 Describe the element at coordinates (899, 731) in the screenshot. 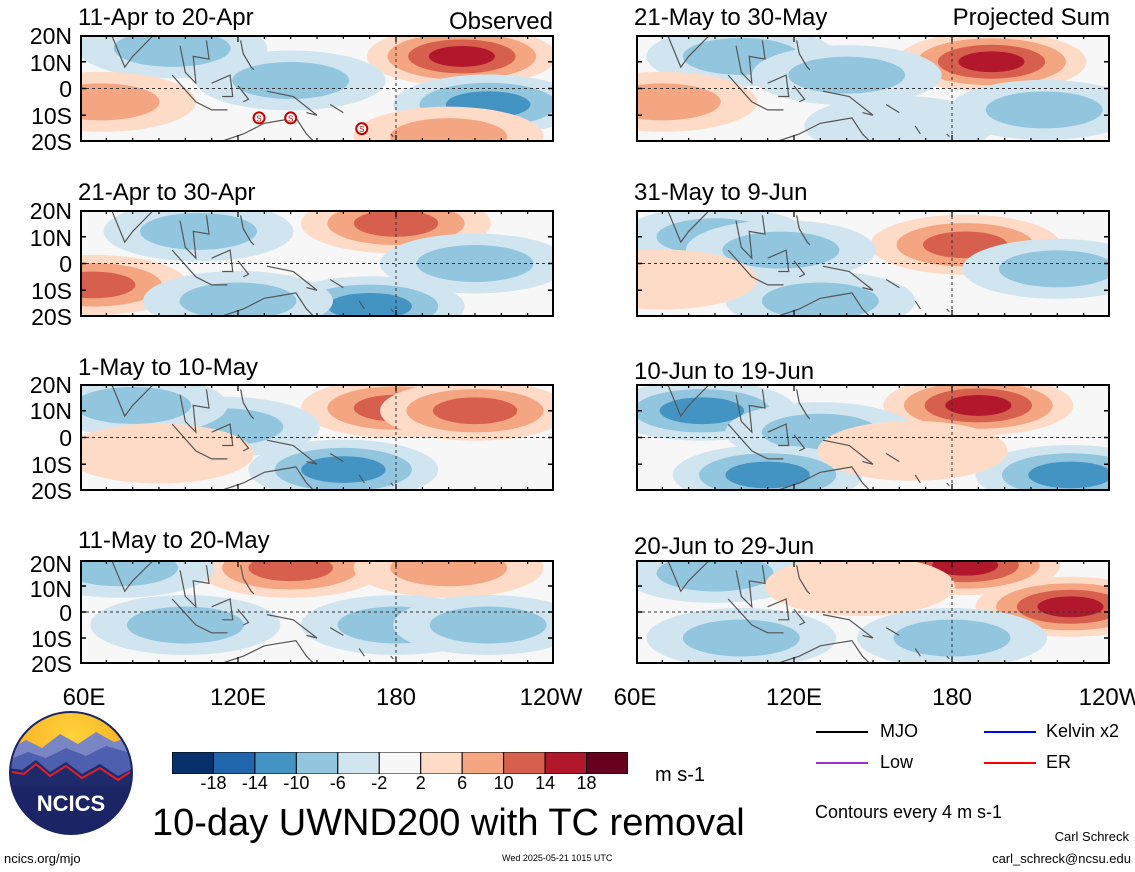

I see `legend-label-mjo: MJO` at that location.